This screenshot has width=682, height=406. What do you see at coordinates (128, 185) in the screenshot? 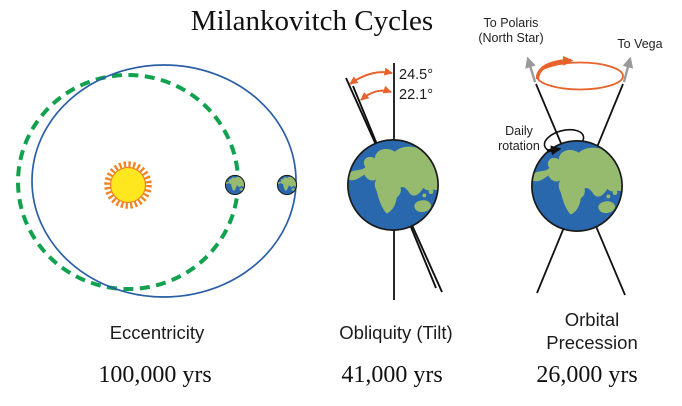
I see `sun-icon` at bounding box center [128, 185].